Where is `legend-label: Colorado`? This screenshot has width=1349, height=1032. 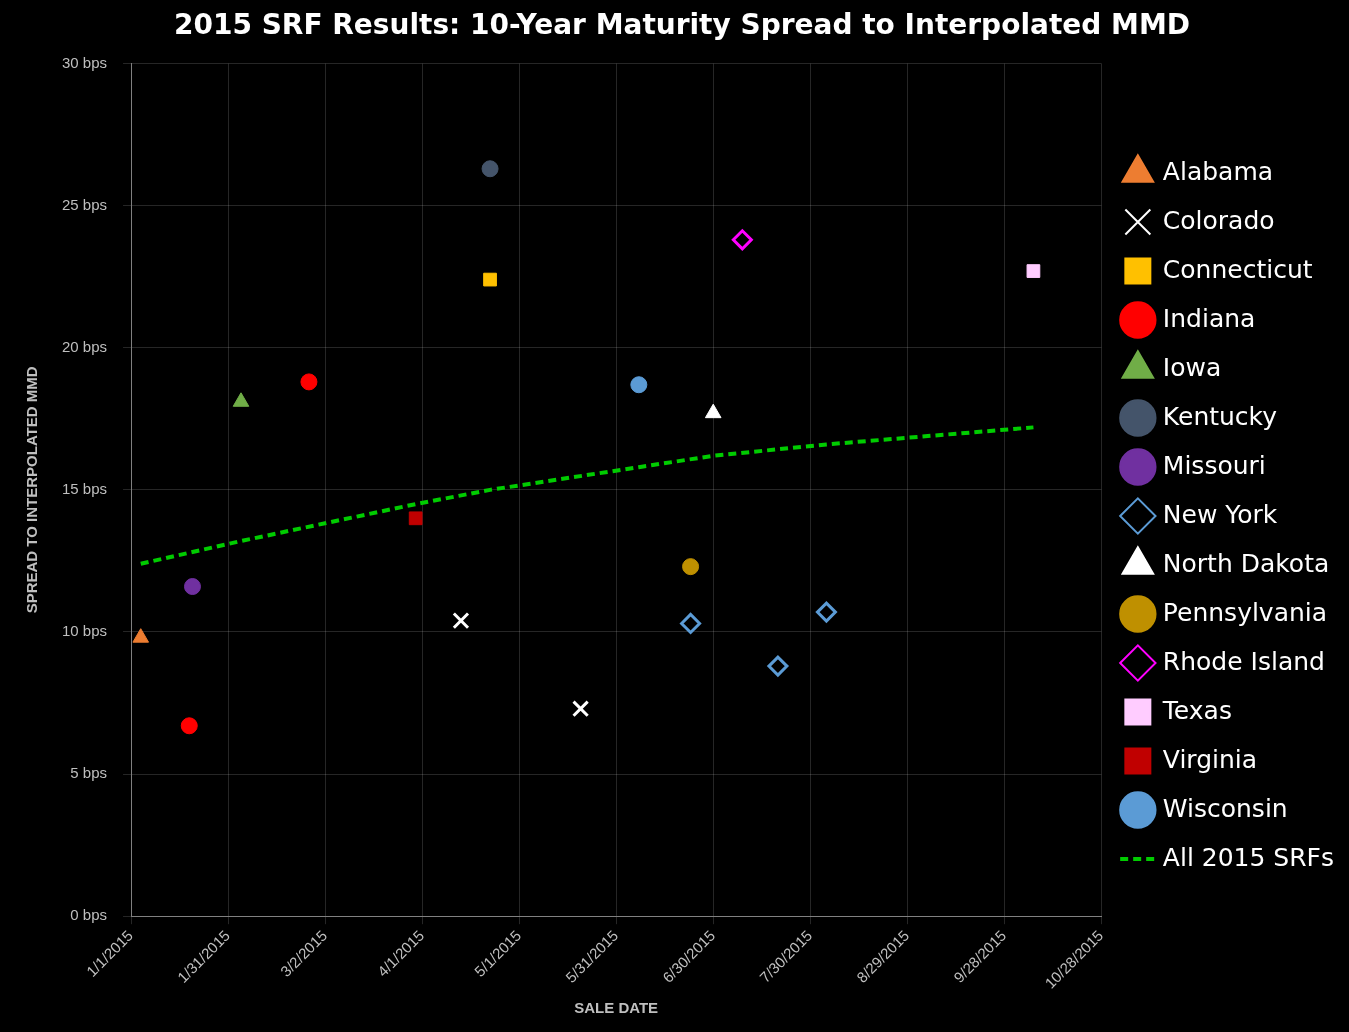 legend-label: Colorado is located at coordinates (1218, 220).